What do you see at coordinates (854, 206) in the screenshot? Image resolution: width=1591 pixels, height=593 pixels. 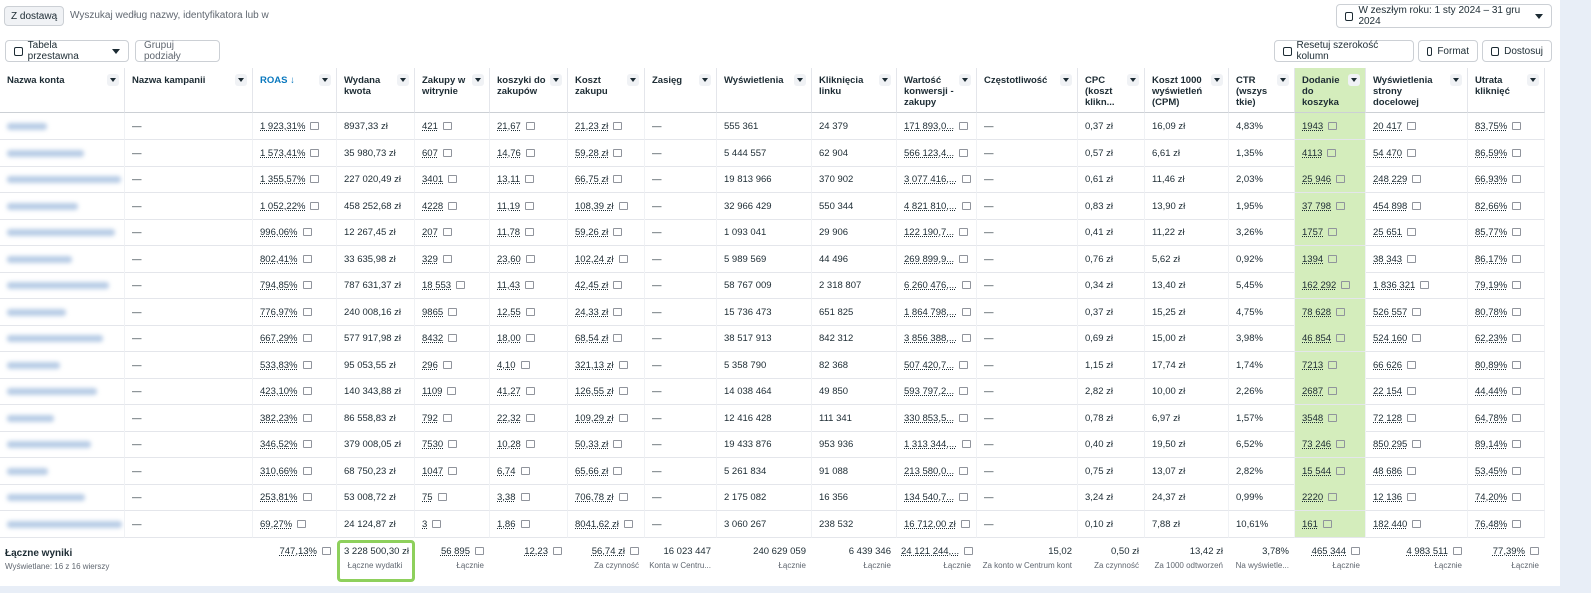 I see `table-cell: 550 344` at bounding box center [854, 206].